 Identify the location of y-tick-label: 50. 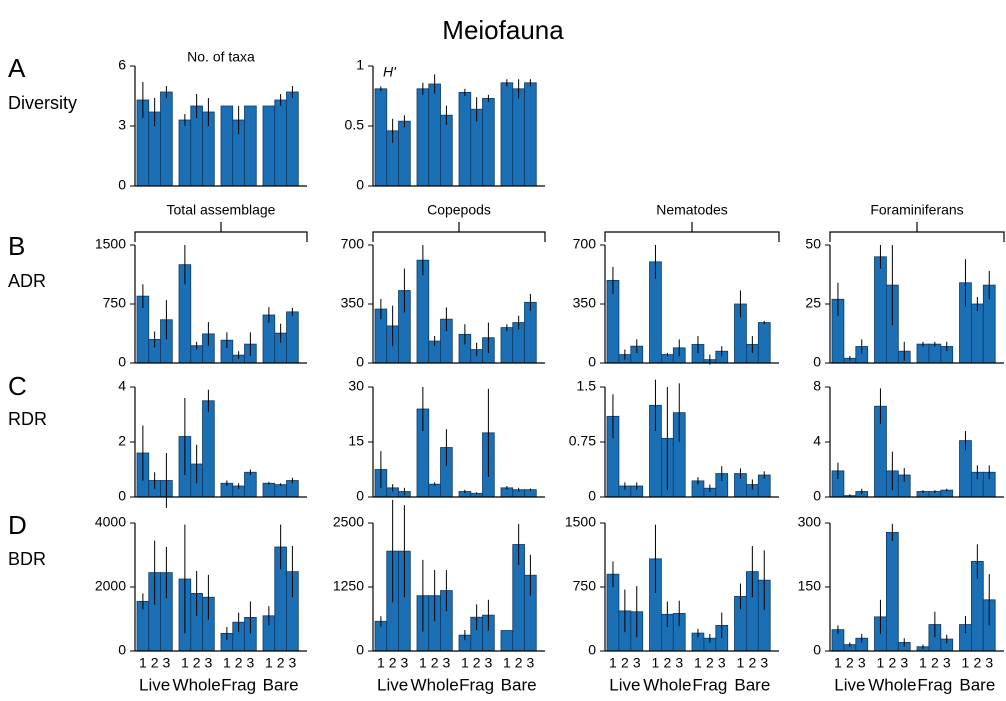
(813, 244).